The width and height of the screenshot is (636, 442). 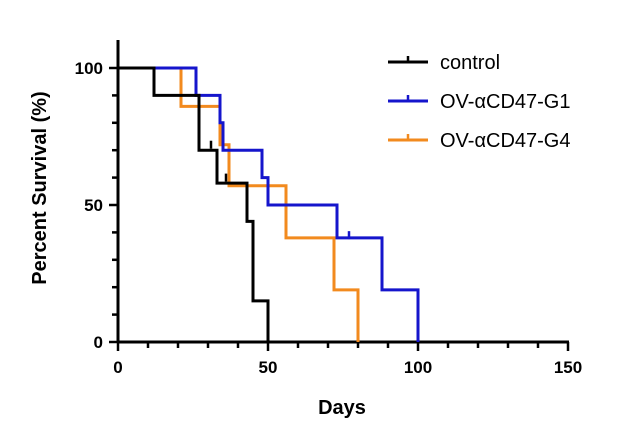 I want to click on legend: control OV-αCD47-G1 OV-αCD47-G4, so click(x=479, y=102).